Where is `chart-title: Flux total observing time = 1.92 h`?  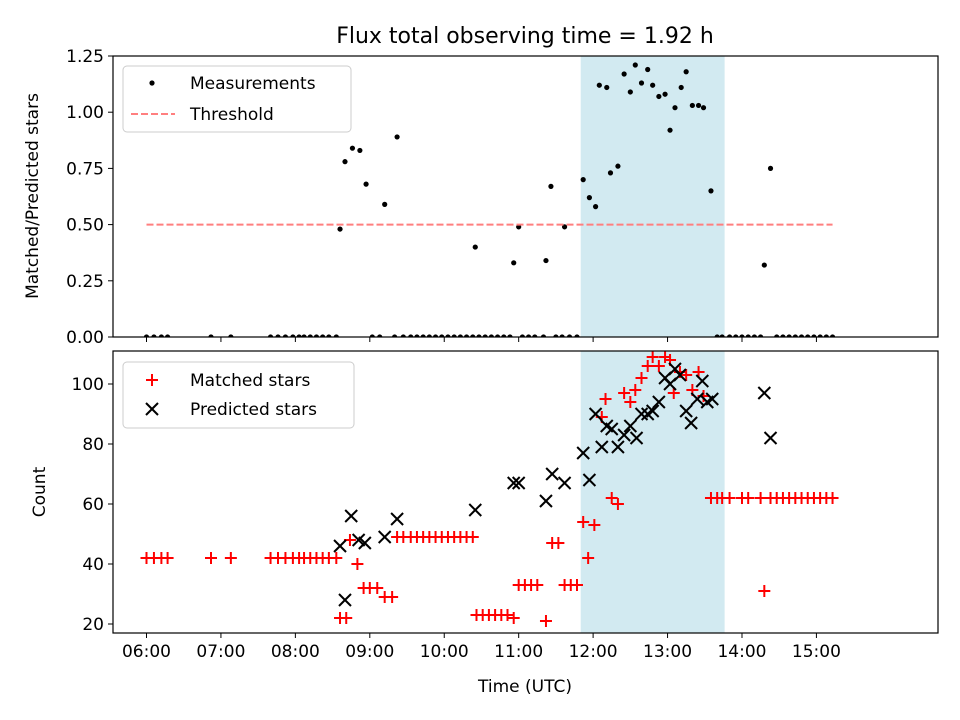
chart-title: Flux total observing time = 1.92 h is located at coordinates (525, 36).